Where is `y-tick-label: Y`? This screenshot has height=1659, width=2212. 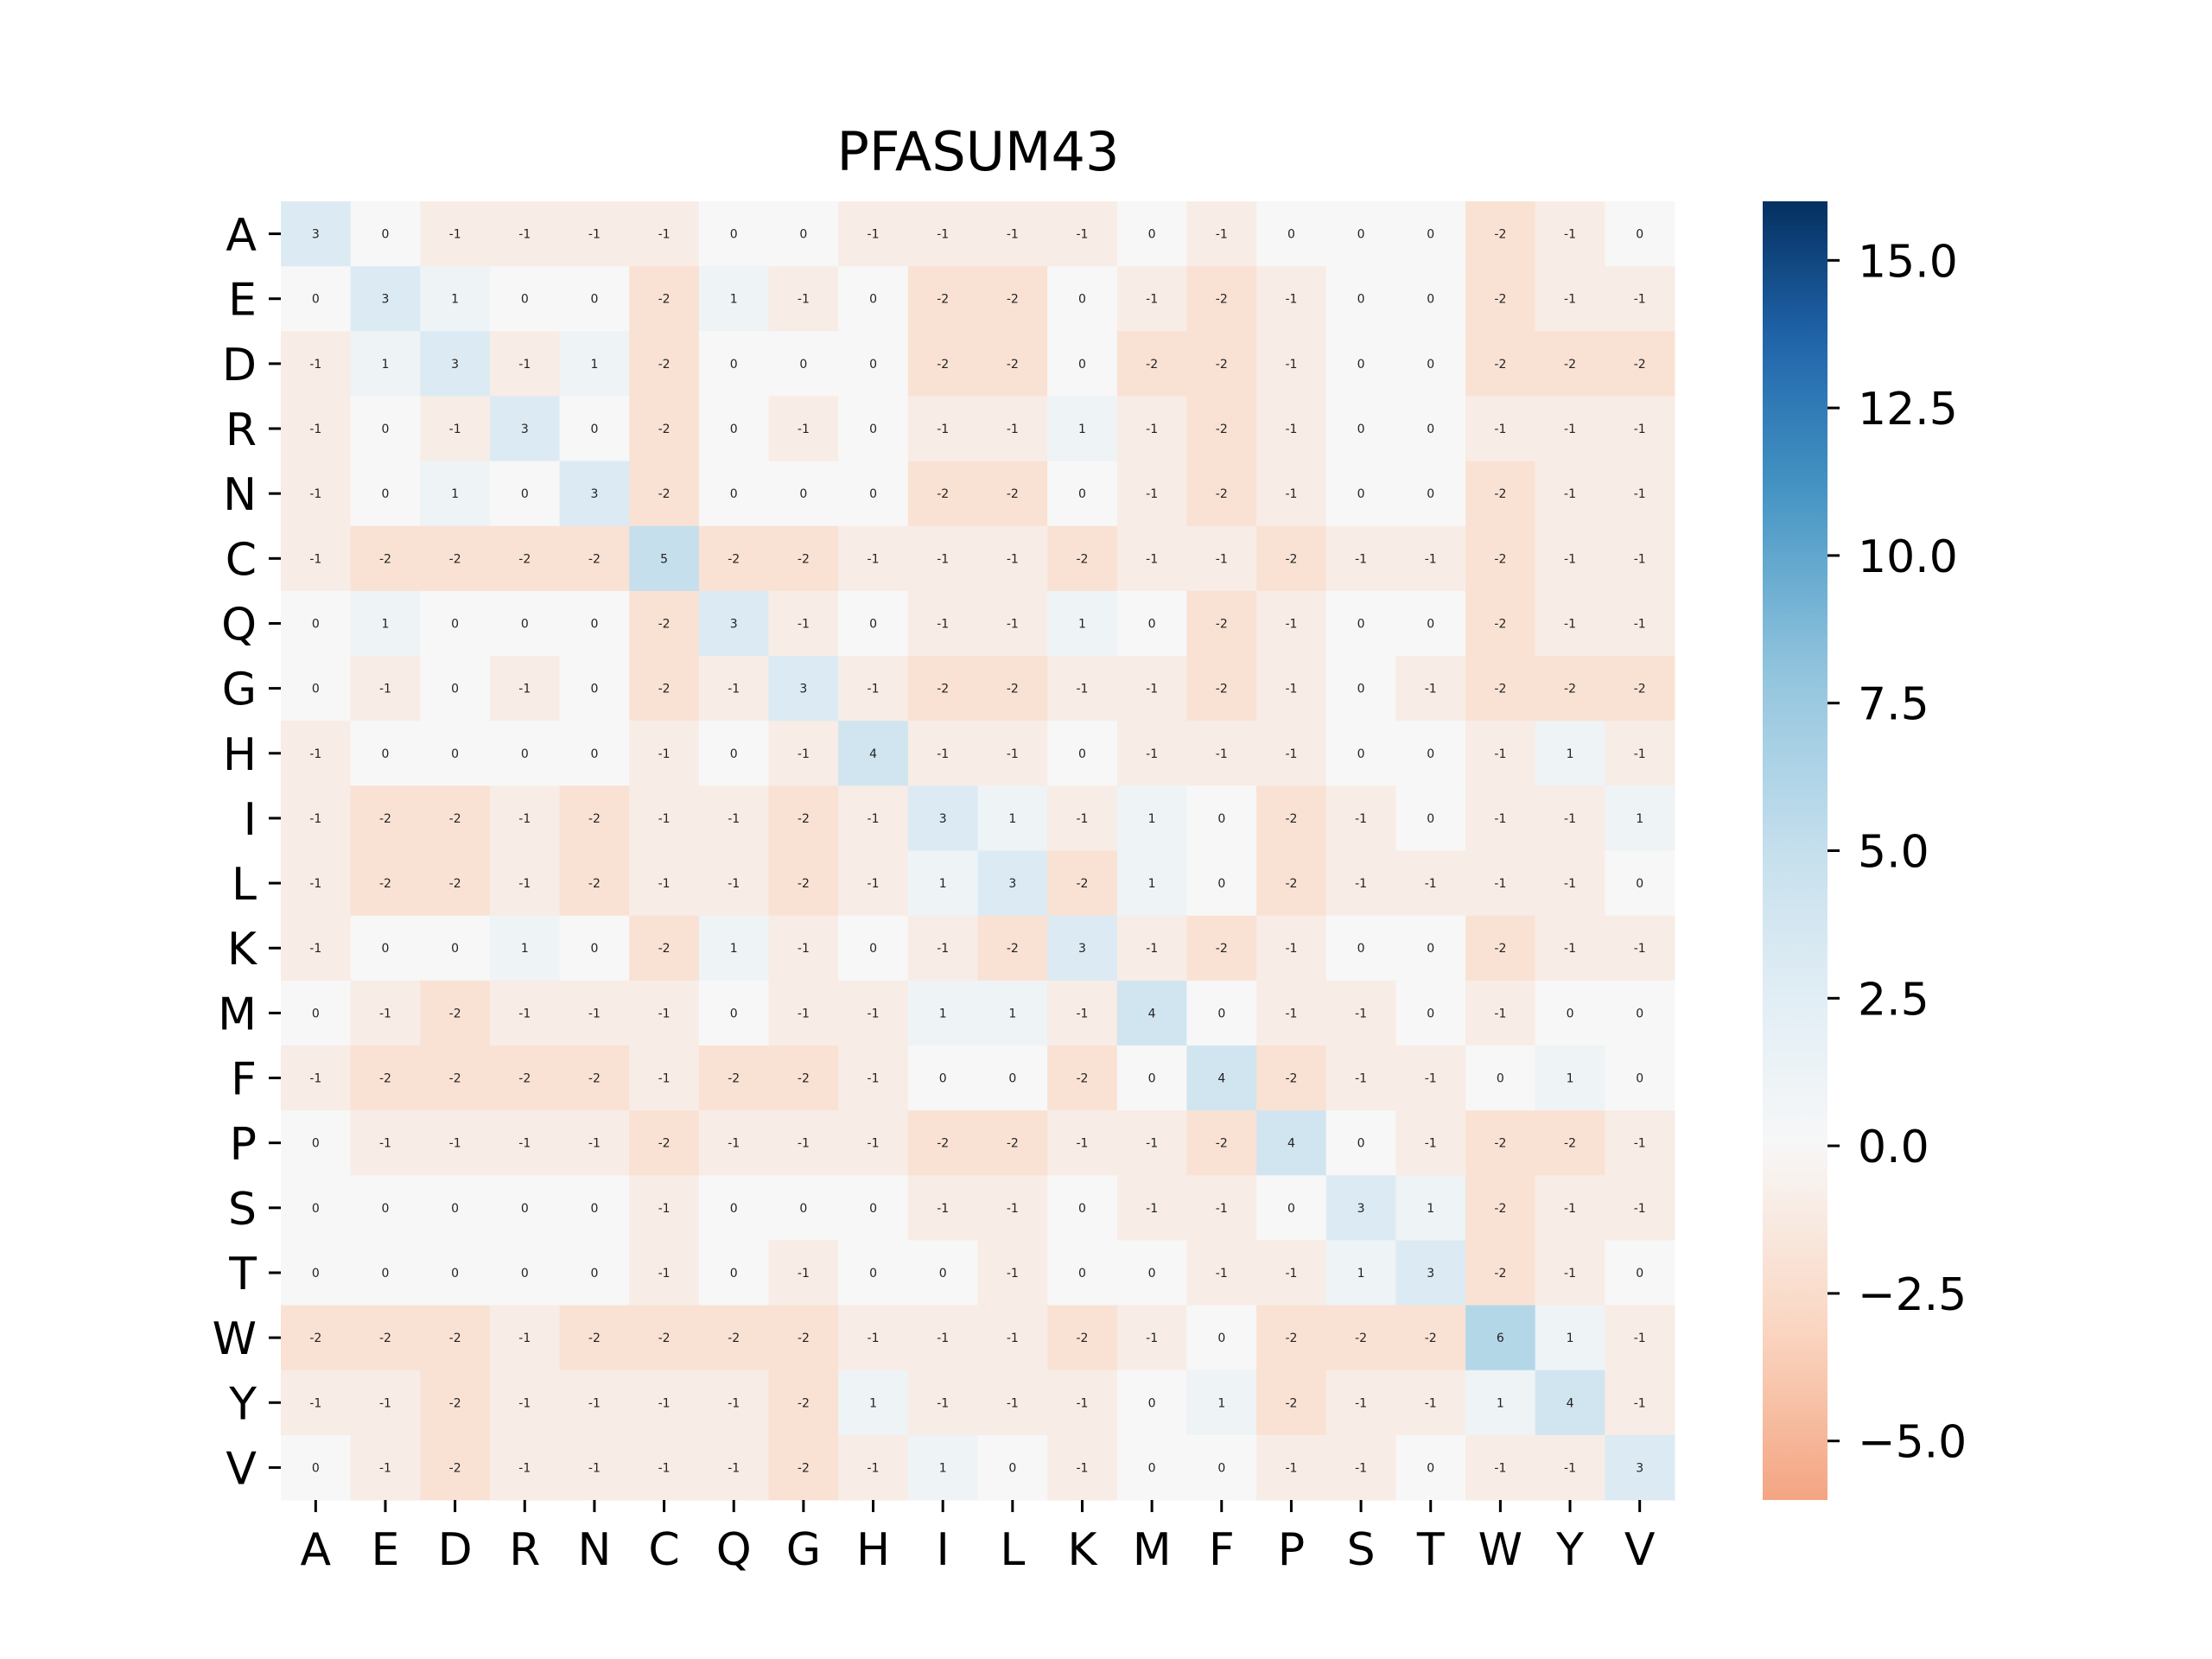
y-tick-label: Y is located at coordinates (242, 1404).